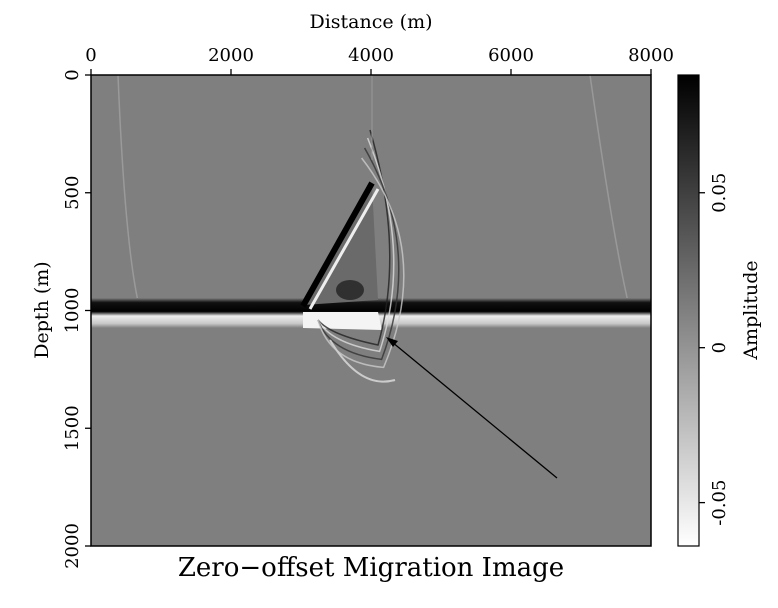  I want to click on y-tick-label: 1000, so click(72, 311).